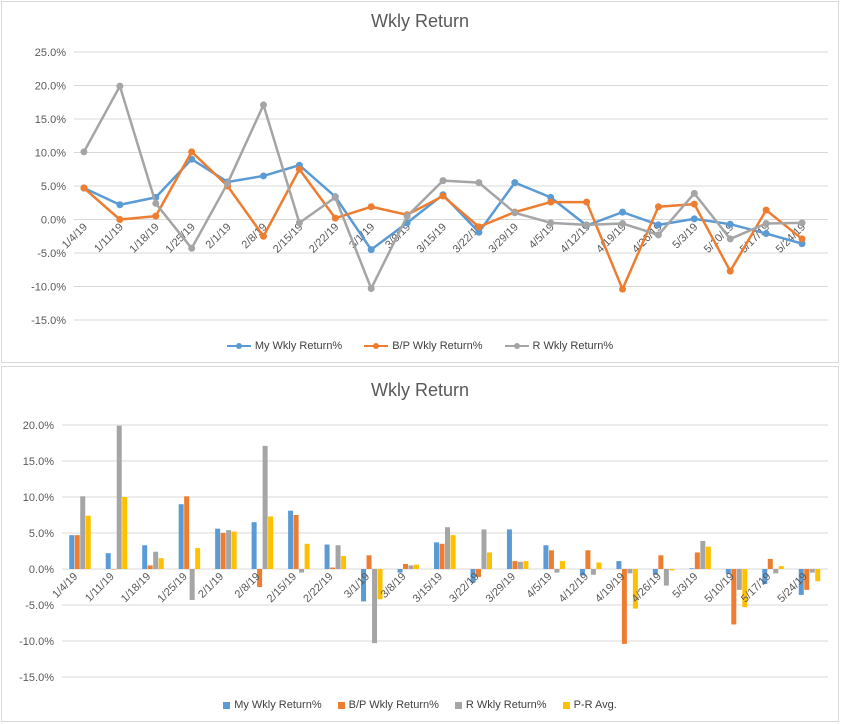 The image size is (841, 724). I want to click on legend-item-r: R Wkly Return%, so click(500, 705).